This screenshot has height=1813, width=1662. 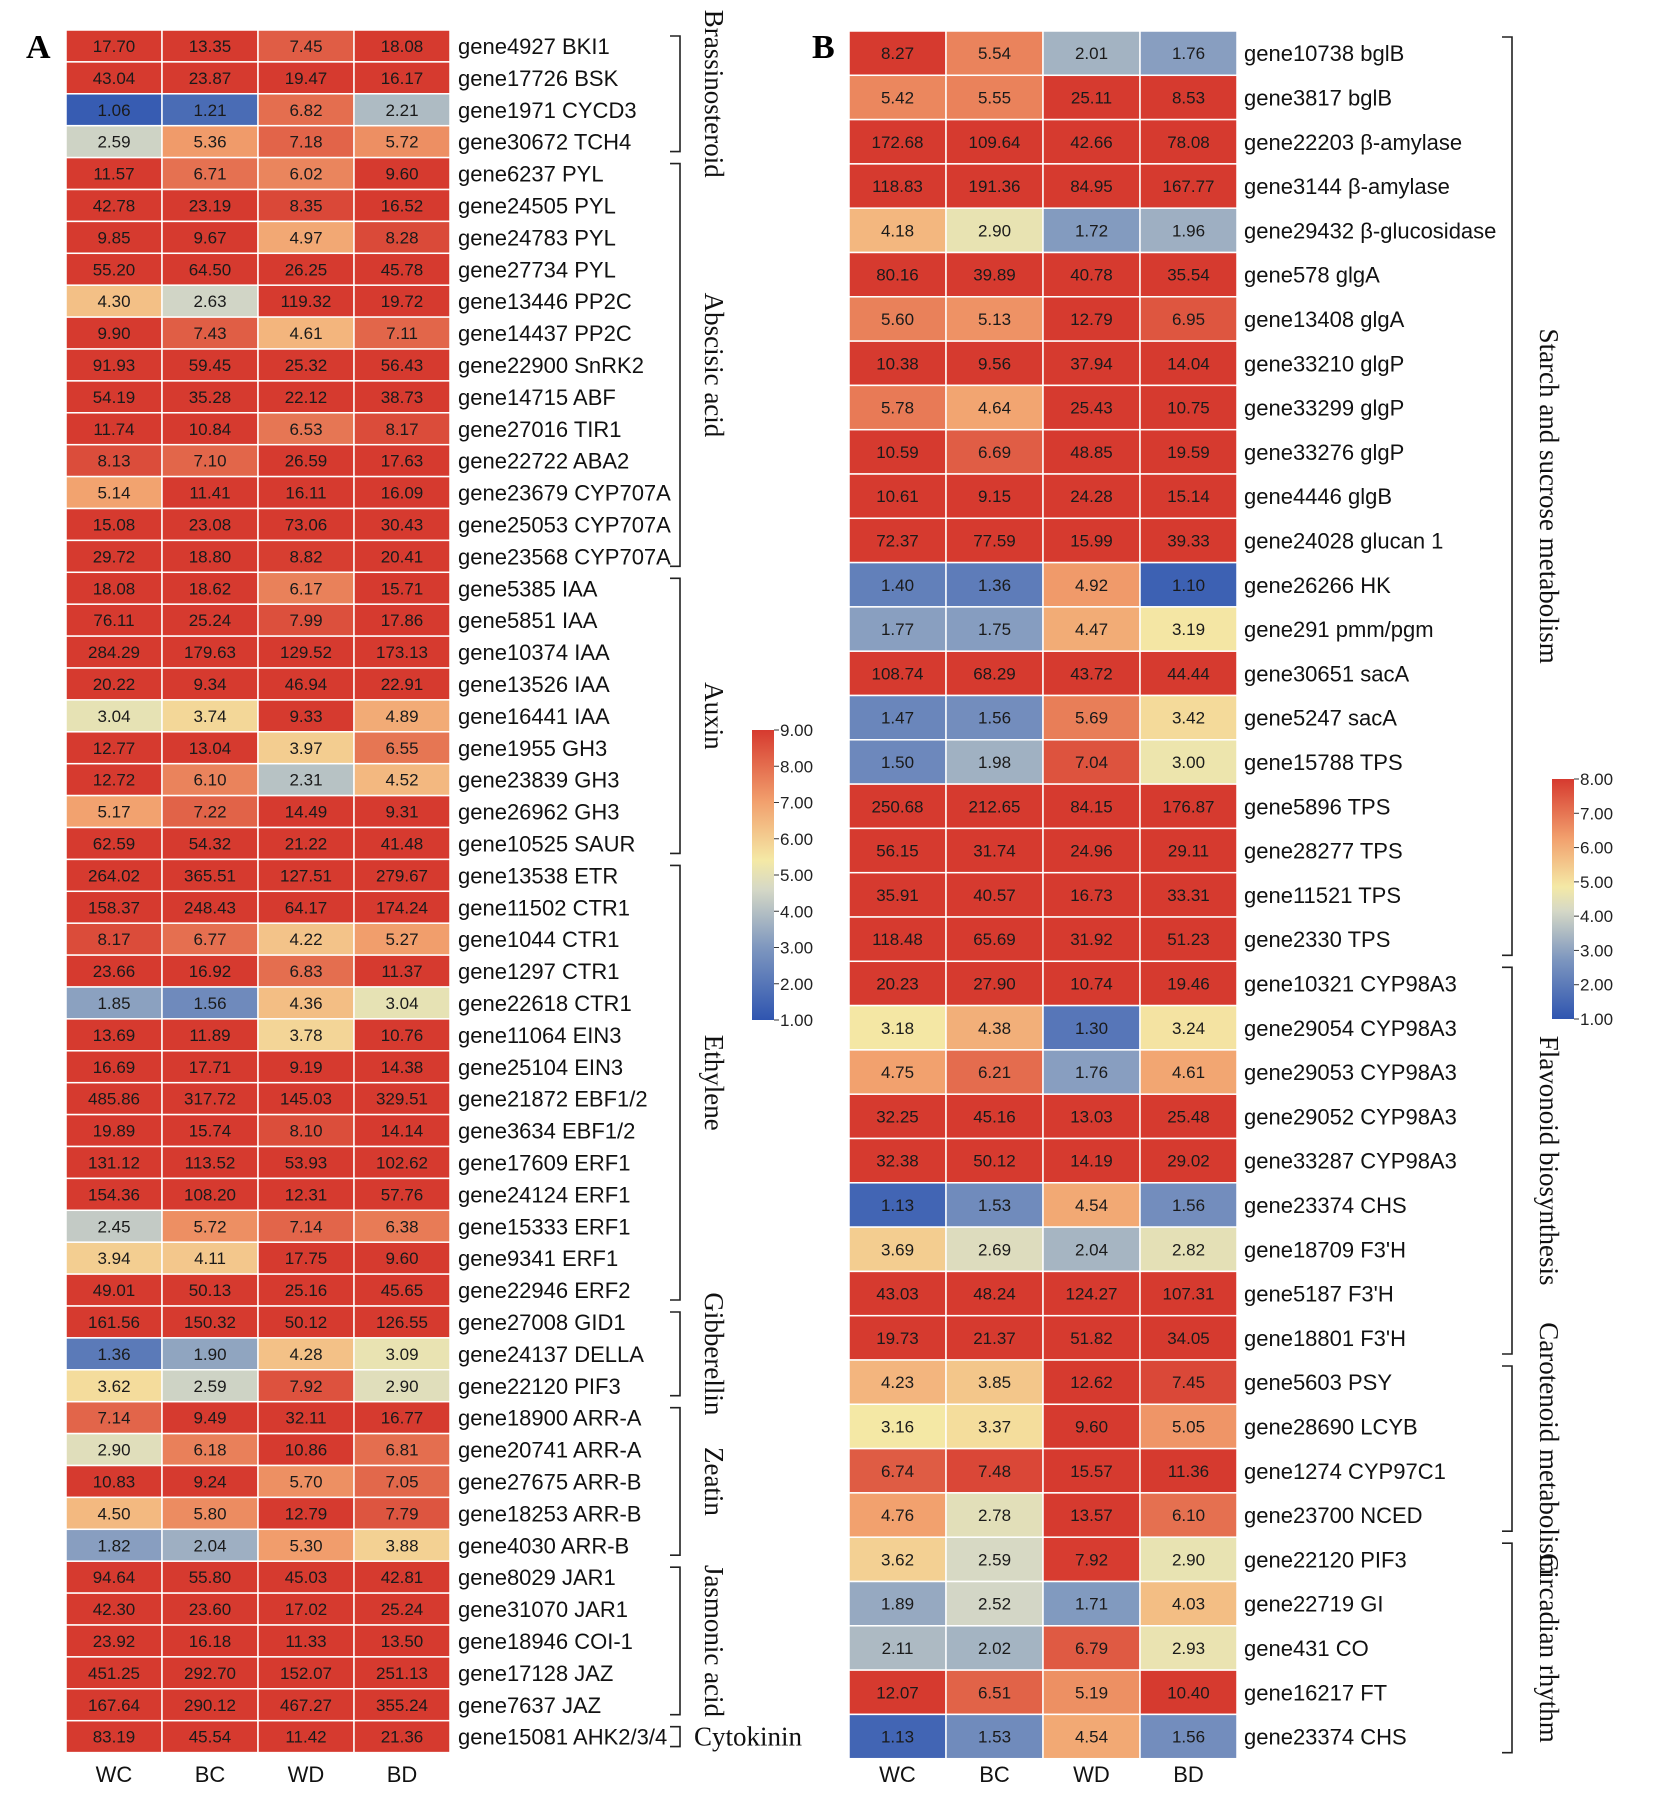 What do you see at coordinates (994, 718) in the screenshot?
I see `cell-value: 1.56` at bounding box center [994, 718].